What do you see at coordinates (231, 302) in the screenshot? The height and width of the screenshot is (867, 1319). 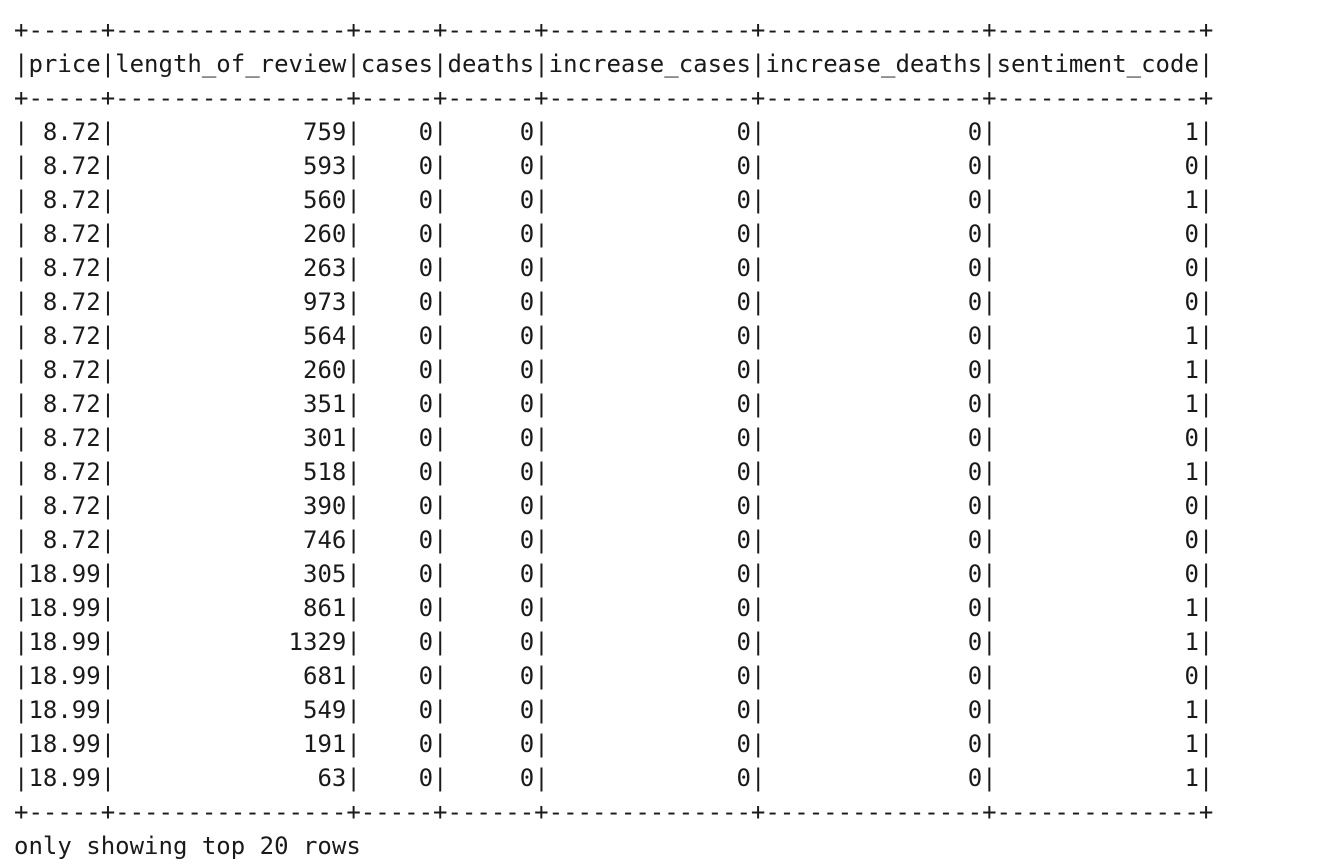 I see `table-cell-length-of-review: 973` at bounding box center [231, 302].